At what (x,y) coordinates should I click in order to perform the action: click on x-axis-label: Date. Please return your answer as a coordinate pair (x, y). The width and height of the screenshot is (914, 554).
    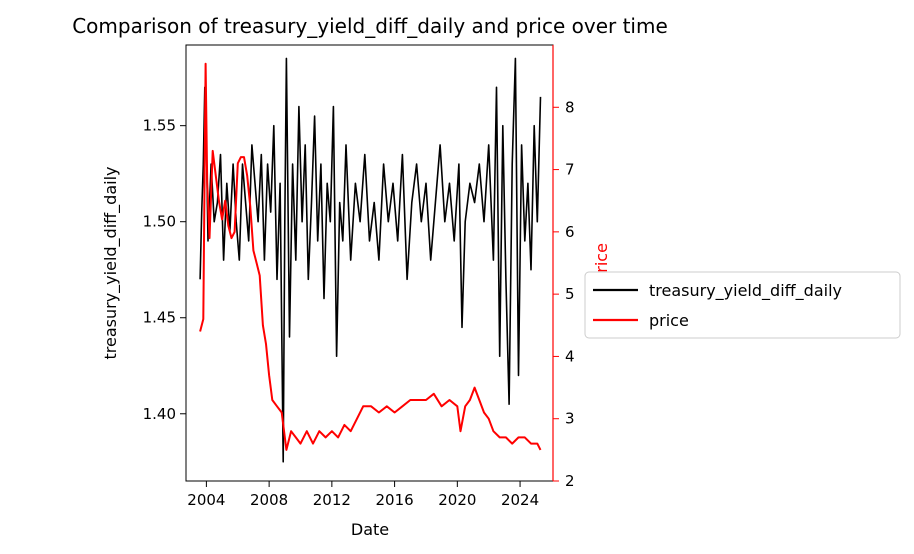
    Looking at the image, I should click on (370, 529).